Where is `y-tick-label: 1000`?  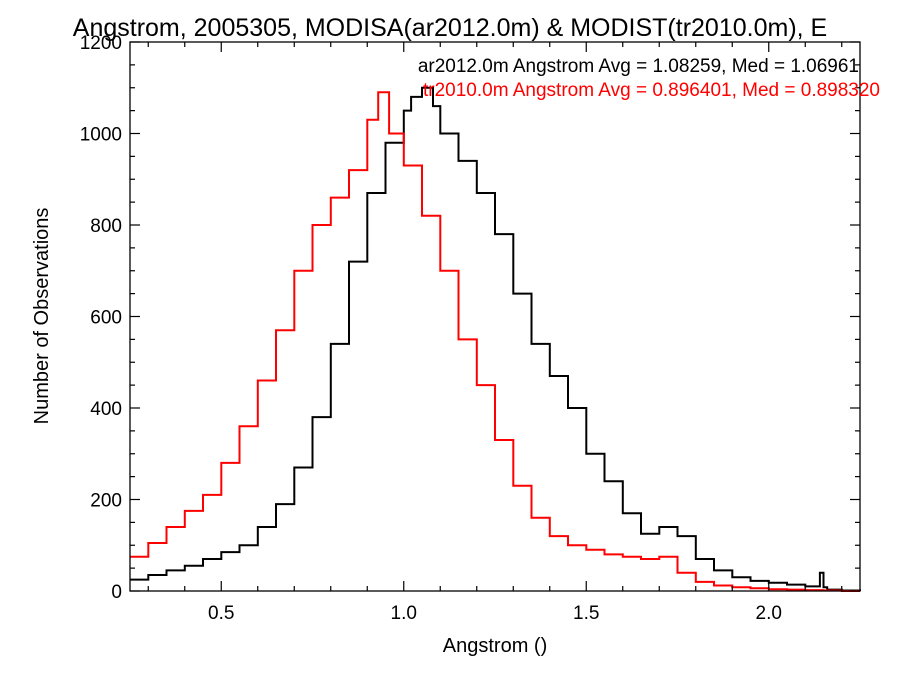 y-tick-label: 1000 is located at coordinates (101, 135).